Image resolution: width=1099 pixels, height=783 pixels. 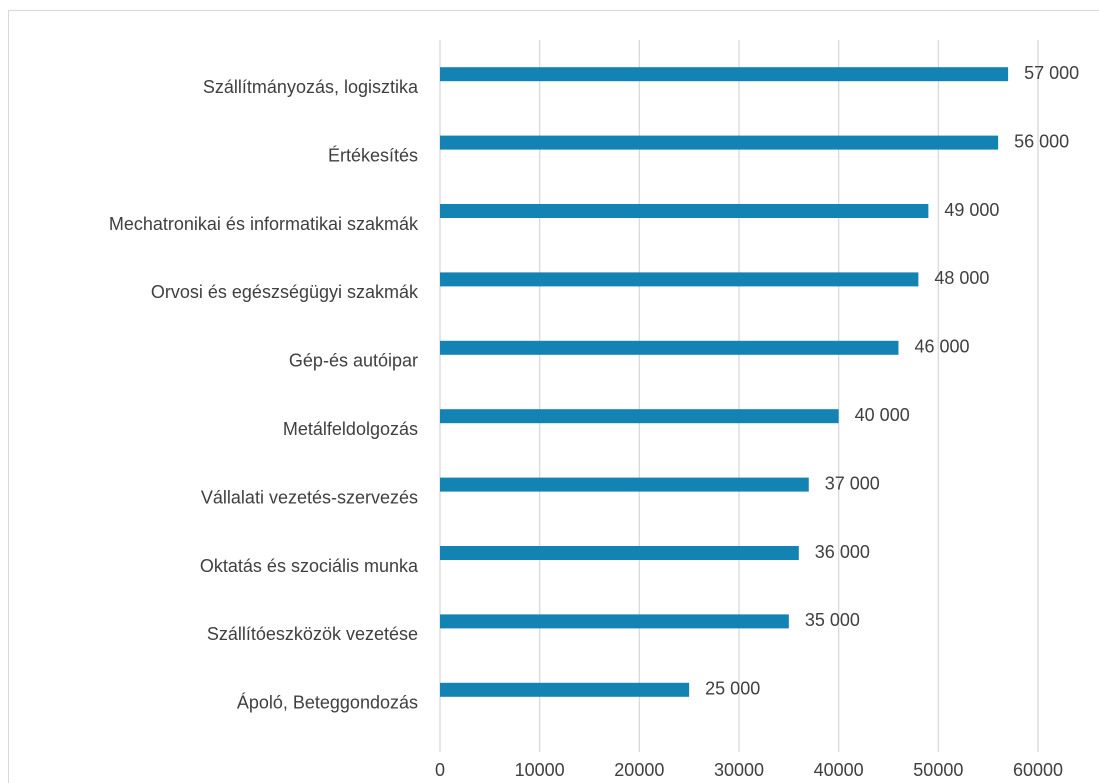 What do you see at coordinates (540, 770) in the screenshot?
I see `x-tick-label: 10000` at bounding box center [540, 770].